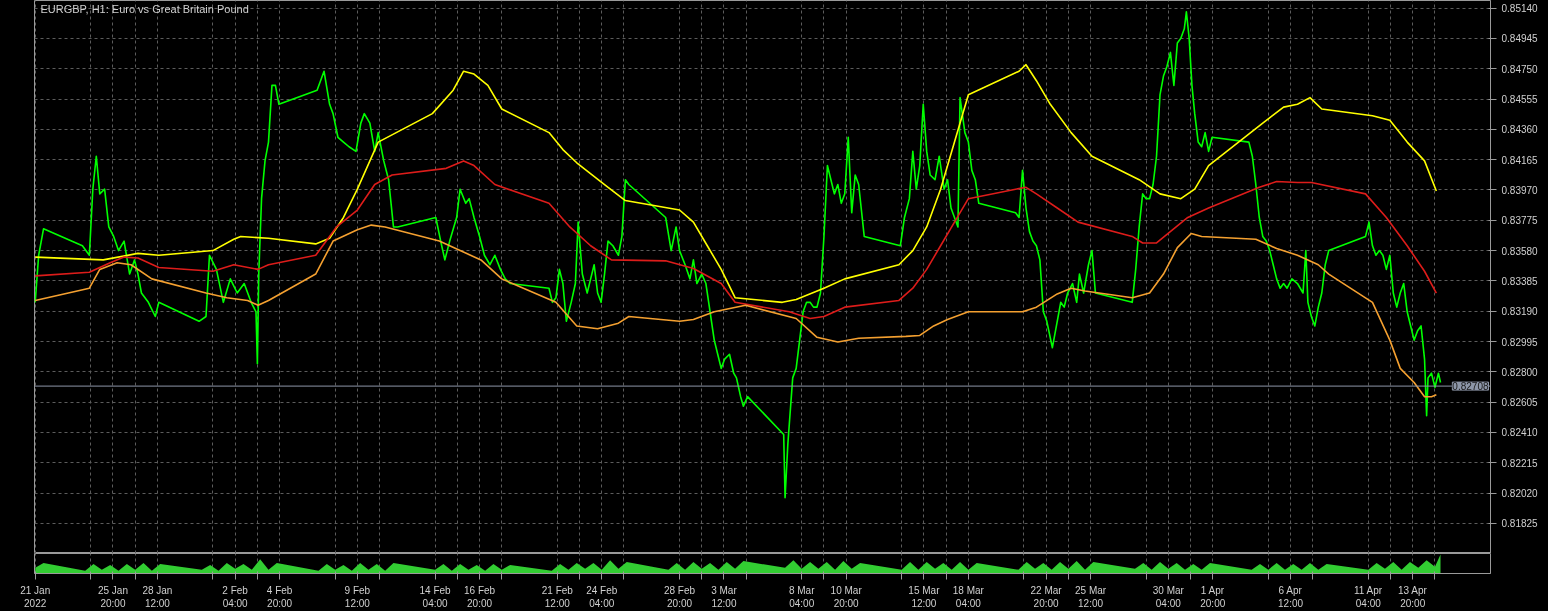 The height and width of the screenshot is (611, 1548). I want to click on y-tick-label: 0.82605, so click(1520, 403).